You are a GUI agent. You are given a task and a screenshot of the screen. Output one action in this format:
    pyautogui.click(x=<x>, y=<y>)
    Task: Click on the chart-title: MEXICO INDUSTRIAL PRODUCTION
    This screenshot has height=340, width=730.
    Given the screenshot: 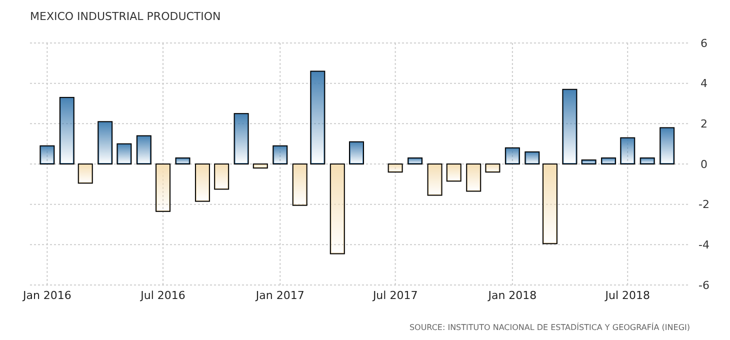 What is the action you would take?
    pyautogui.click(x=125, y=16)
    